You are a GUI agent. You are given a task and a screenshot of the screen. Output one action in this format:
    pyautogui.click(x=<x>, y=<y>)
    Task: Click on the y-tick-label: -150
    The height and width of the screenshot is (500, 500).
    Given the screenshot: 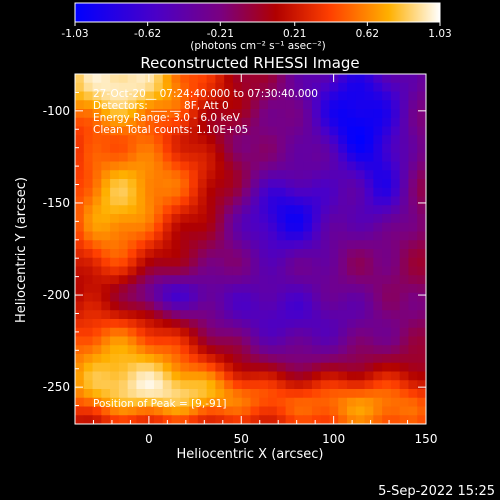 What is the action you would take?
    pyautogui.click(x=56, y=203)
    